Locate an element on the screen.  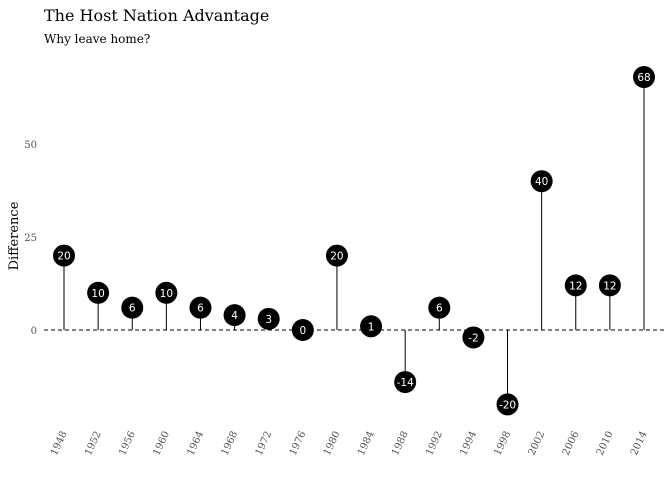
x-tick-label: 2014 is located at coordinates (639, 444).